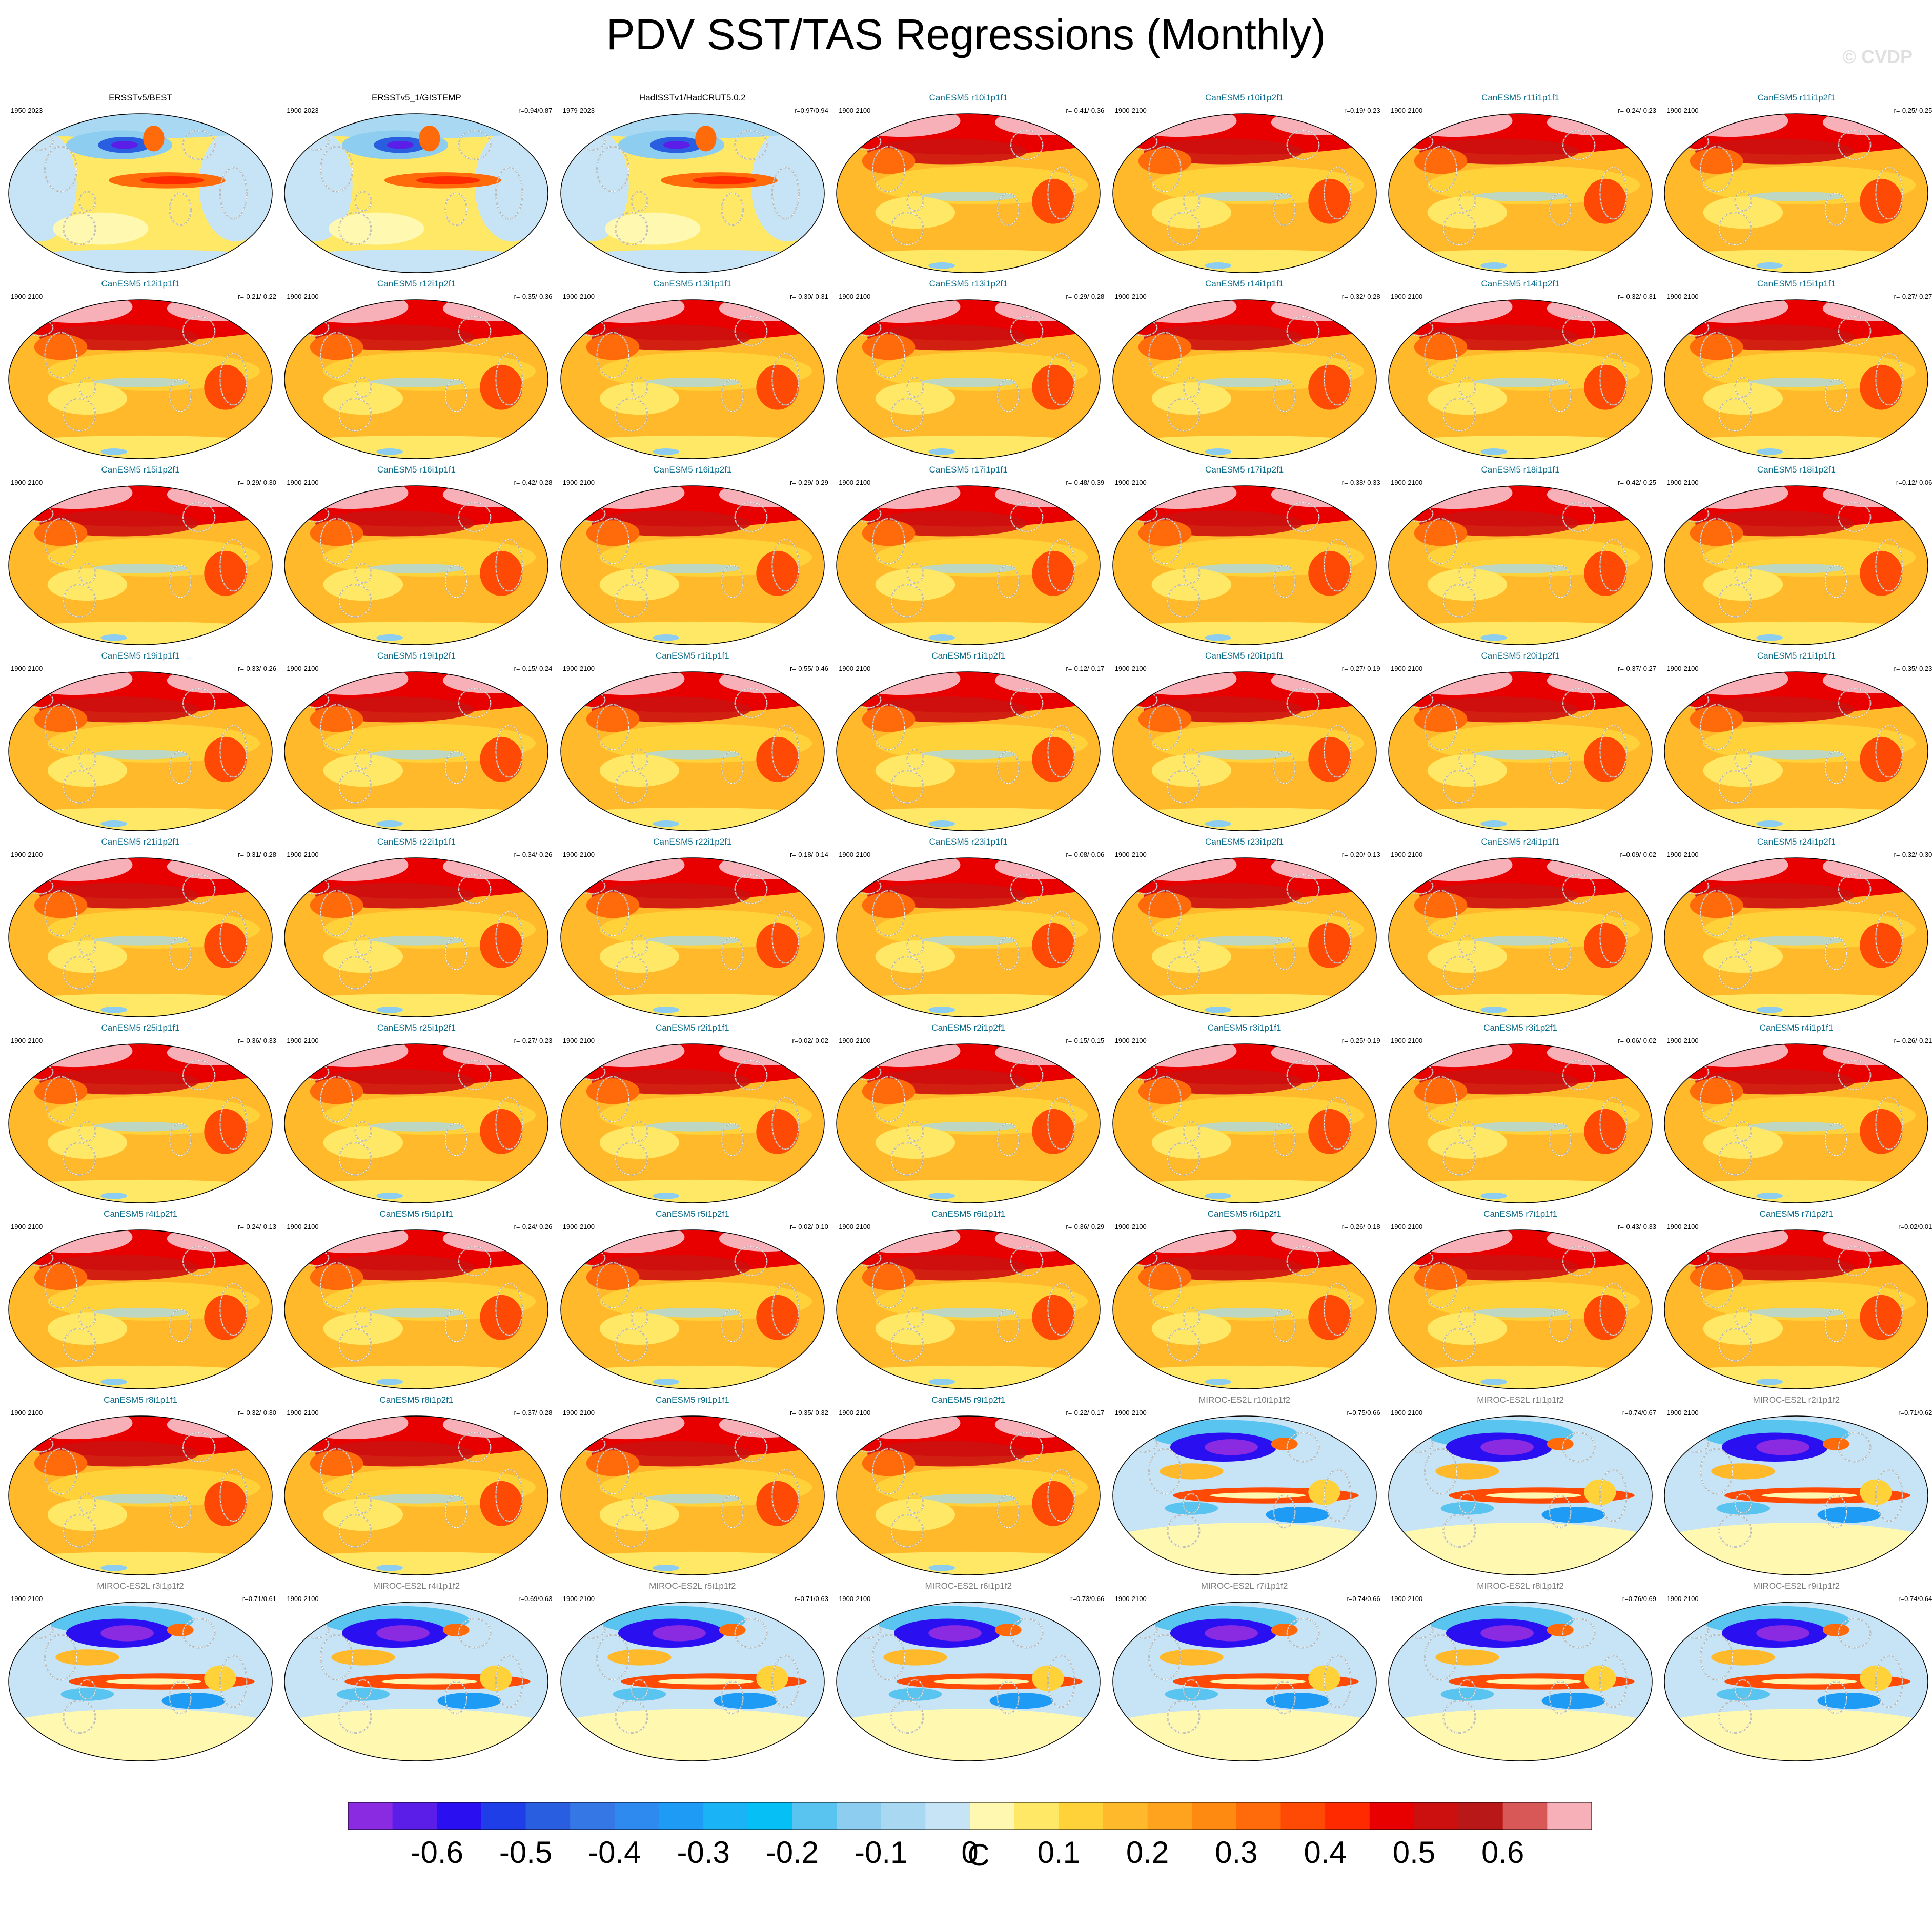  Describe the element at coordinates (968, 557) in the screenshot. I see `map-panel: CanESM5 r17i1p1f1 1900-2100 r=-0.48/-0.39` at that location.